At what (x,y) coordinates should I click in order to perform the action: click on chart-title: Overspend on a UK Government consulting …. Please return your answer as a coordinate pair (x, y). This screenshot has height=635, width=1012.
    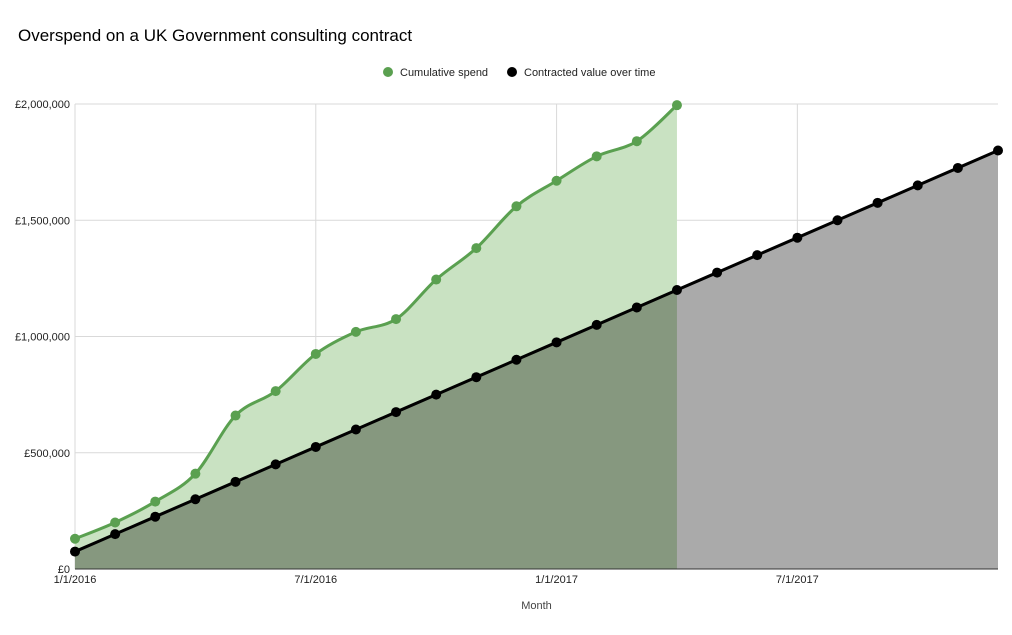
    Looking at the image, I should click on (215, 35).